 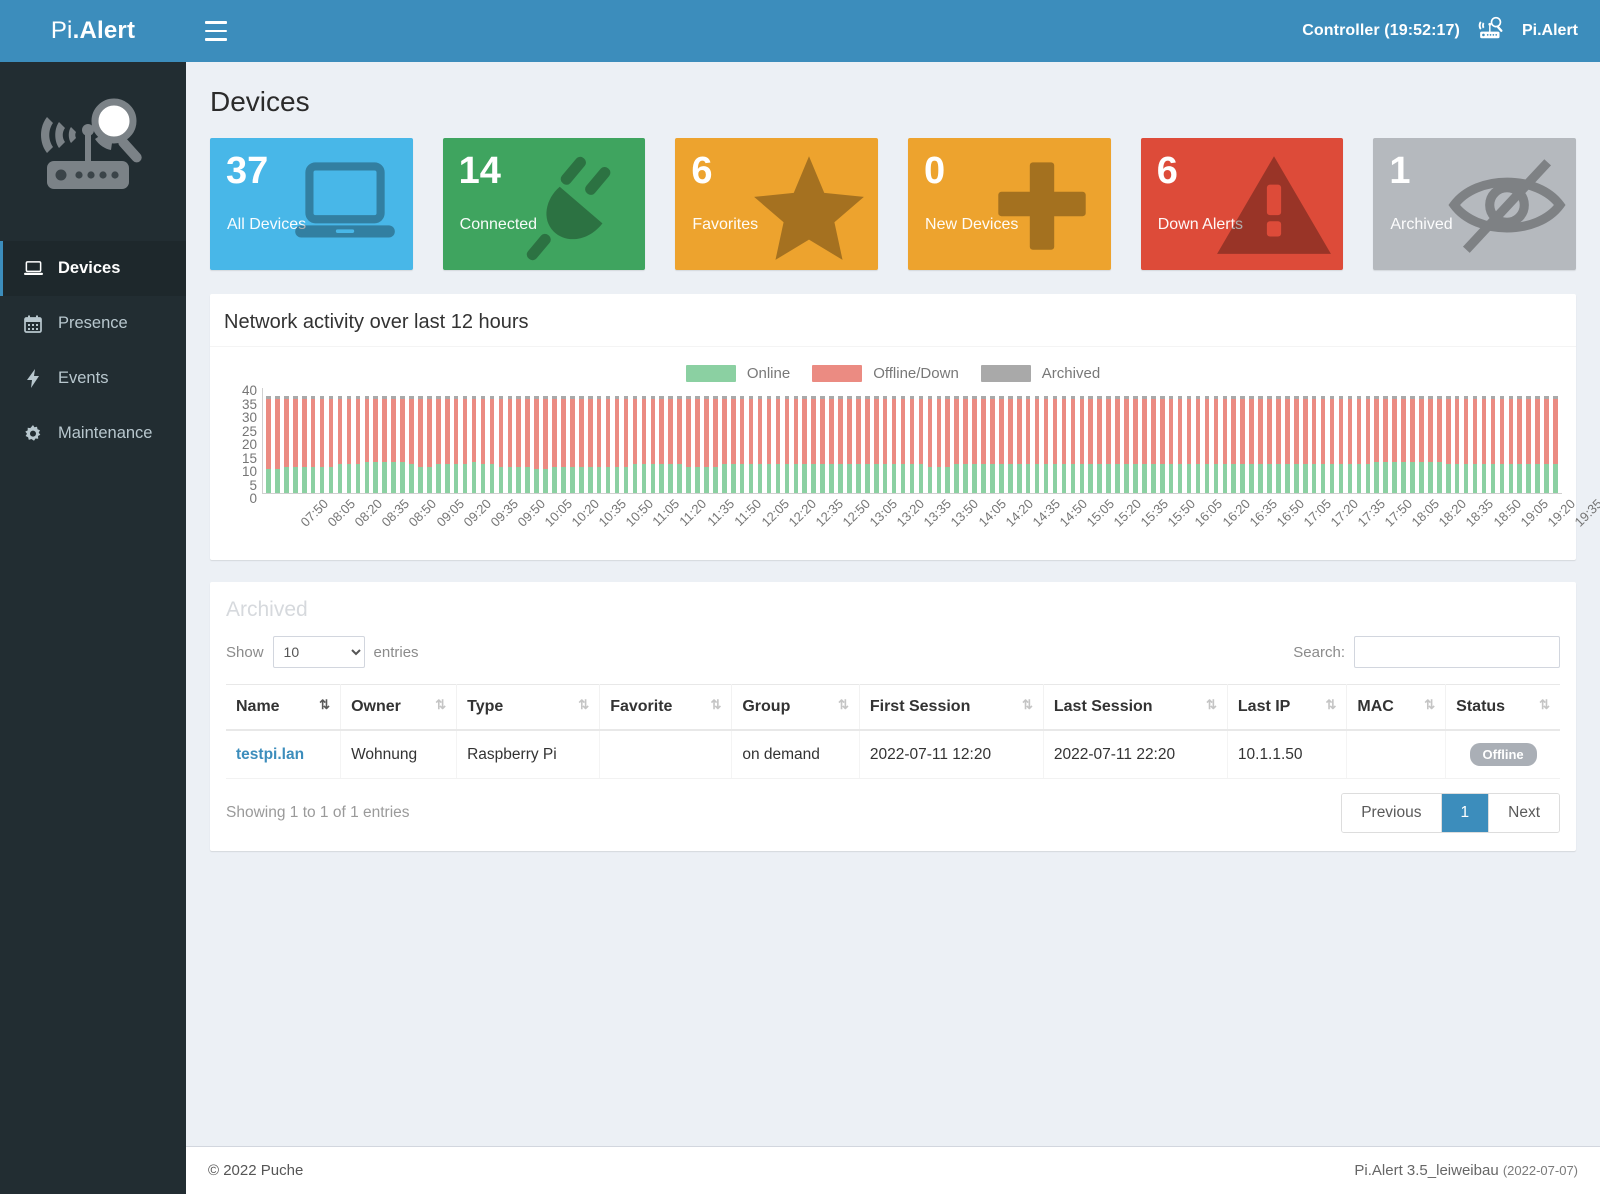 What do you see at coordinates (311, 204) in the screenshot?
I see `stat-box-all-devices: 37 All Devices` at bounding box center [311, 204].